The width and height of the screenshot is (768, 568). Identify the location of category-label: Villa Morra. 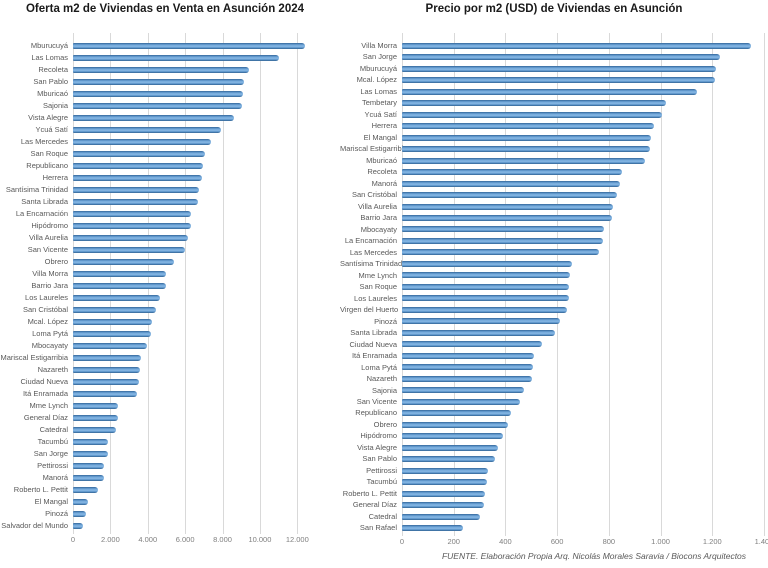
(379, 45).